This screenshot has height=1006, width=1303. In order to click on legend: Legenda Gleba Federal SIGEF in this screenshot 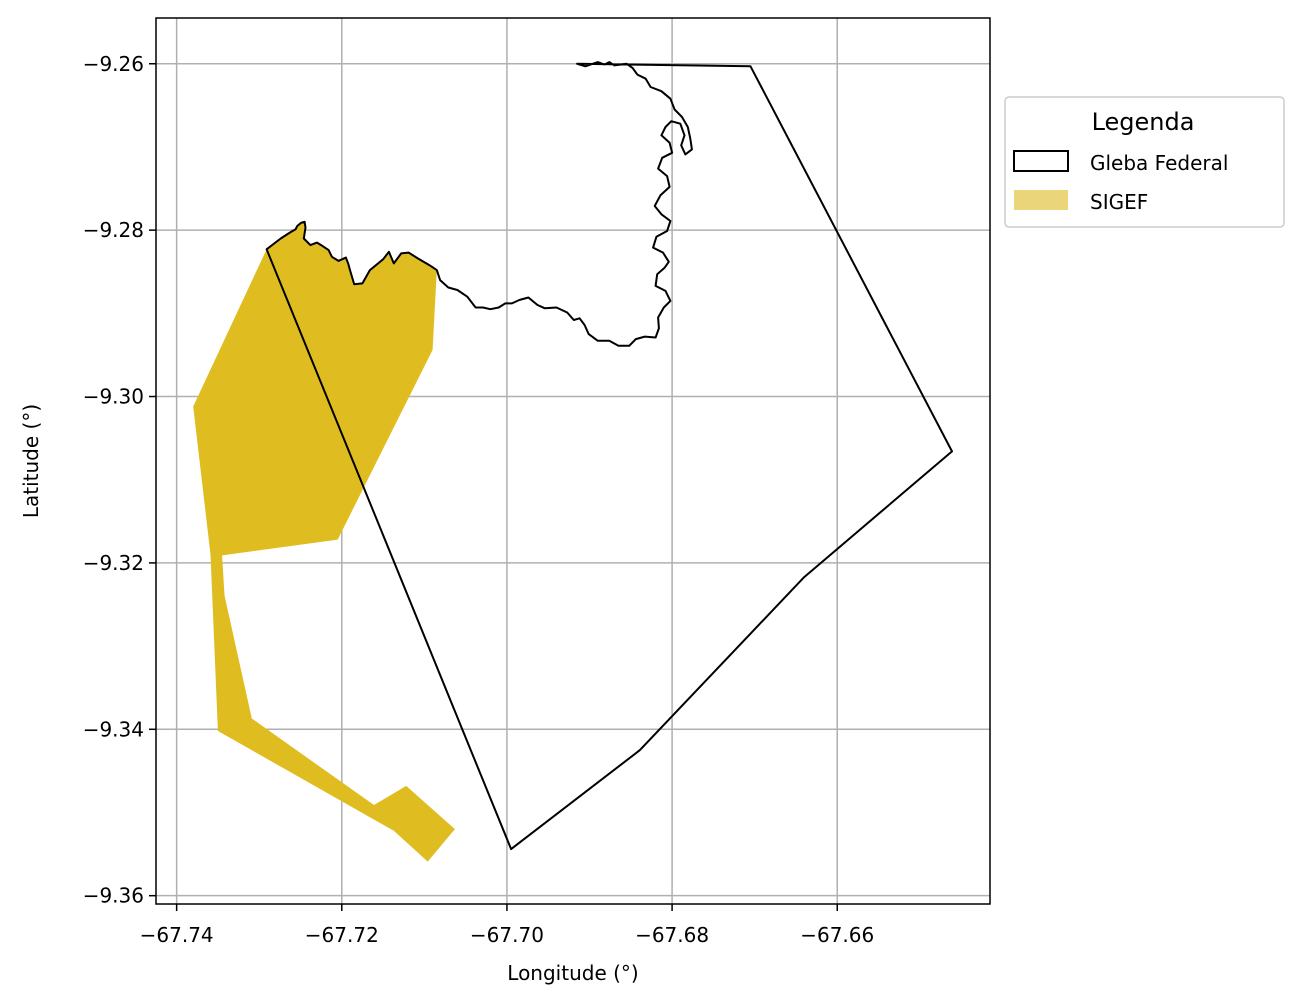, I will do `click(1144, 162)`.